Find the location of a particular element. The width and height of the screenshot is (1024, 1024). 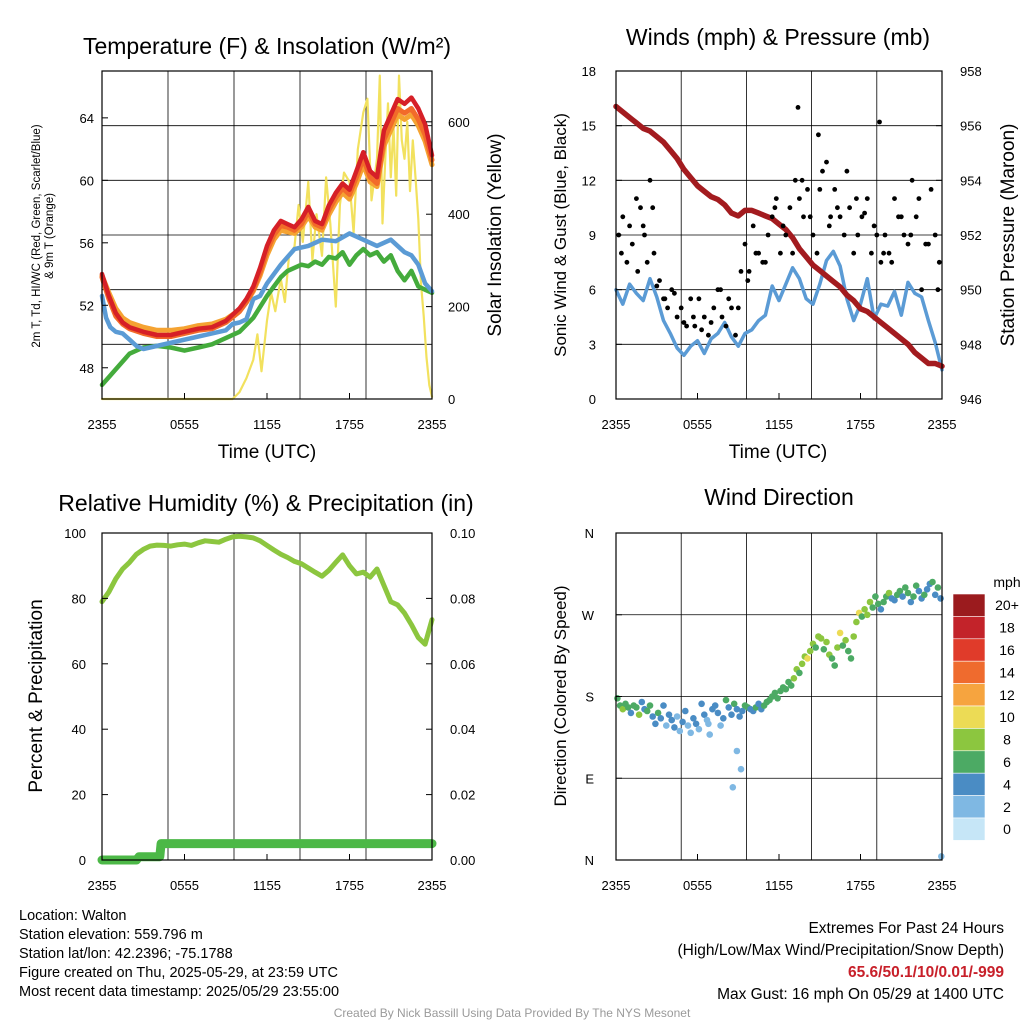

temp-y2tick-label: 600 is located at coordinates (459, 122).